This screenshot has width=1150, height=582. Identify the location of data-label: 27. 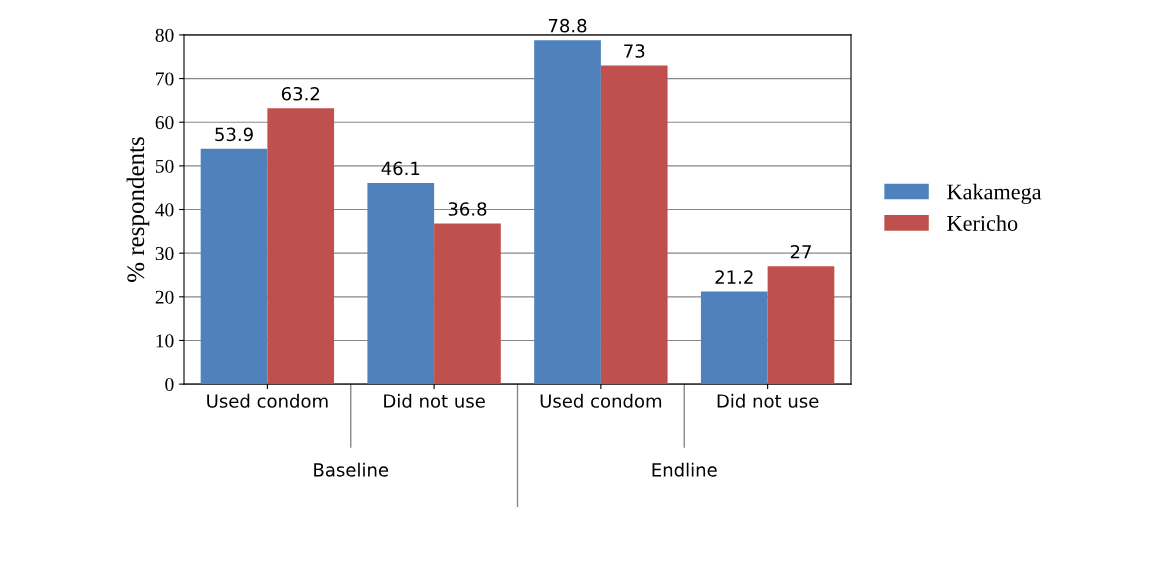
(800, 251).